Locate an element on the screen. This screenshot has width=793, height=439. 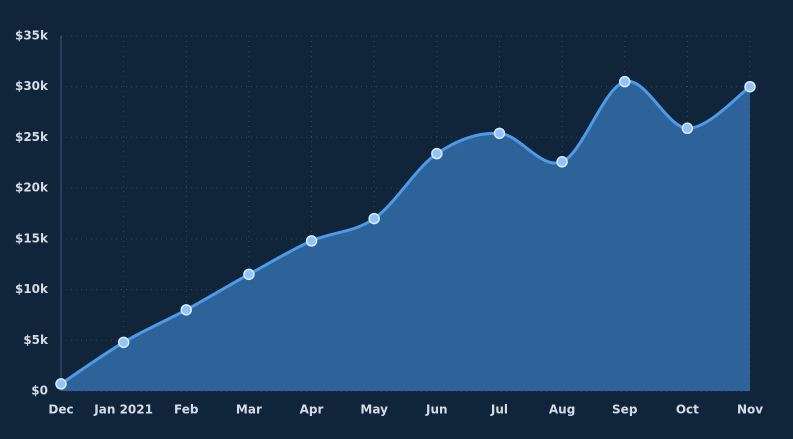
y-tick-label: $30k is located at coordinates (32, 86).